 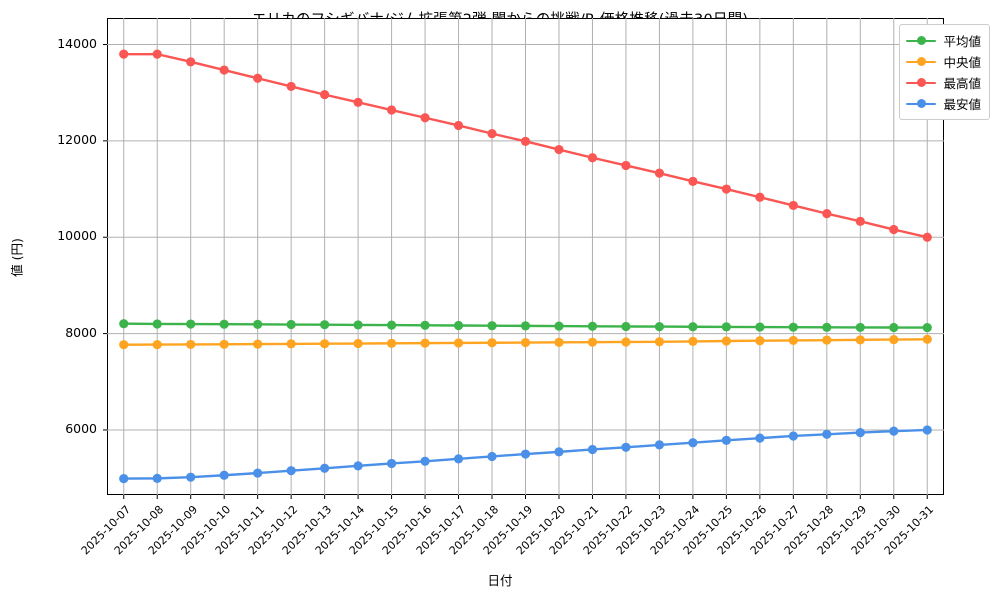 I want to click on y-tick-label: 14000, so click(x=77, y=43).